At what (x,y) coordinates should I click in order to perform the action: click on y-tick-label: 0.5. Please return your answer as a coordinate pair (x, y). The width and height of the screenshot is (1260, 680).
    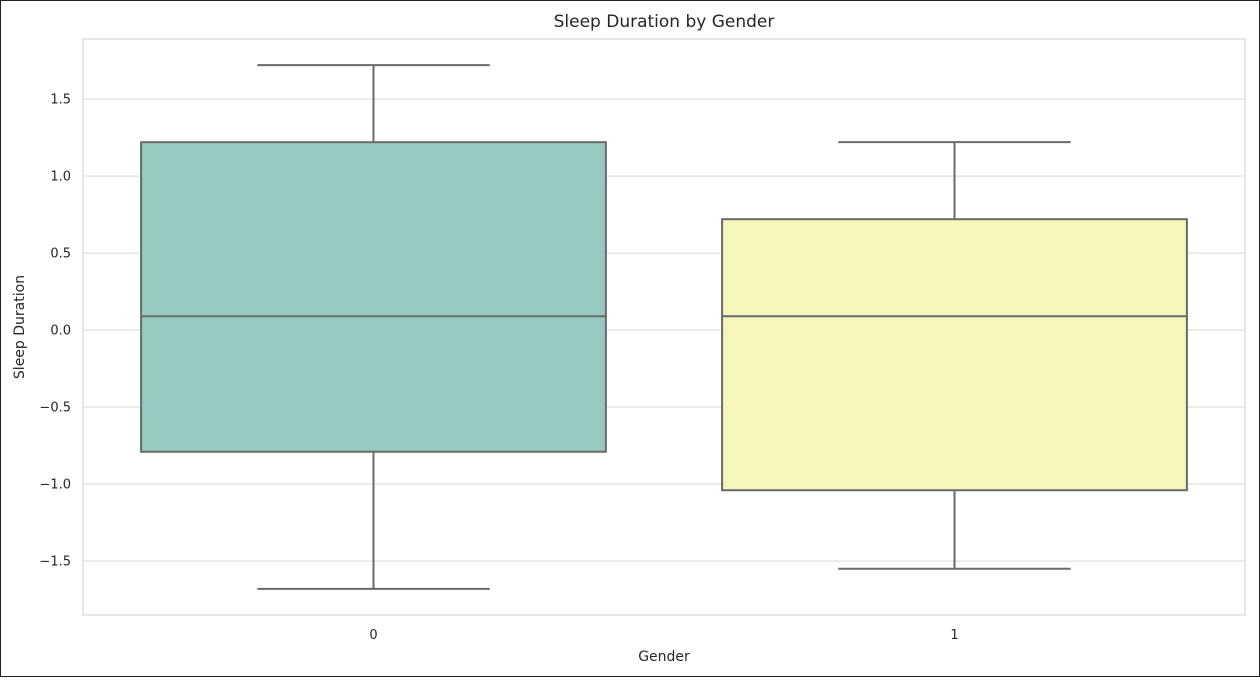
    Looking at the image, I should click on (60, 254).